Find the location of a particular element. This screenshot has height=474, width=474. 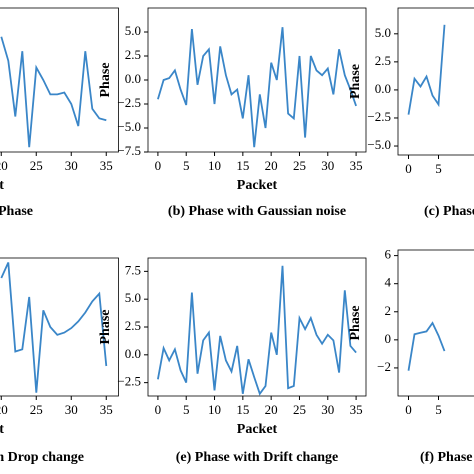

y-tick-label: 7.5 is located at coordinates (133, 269).